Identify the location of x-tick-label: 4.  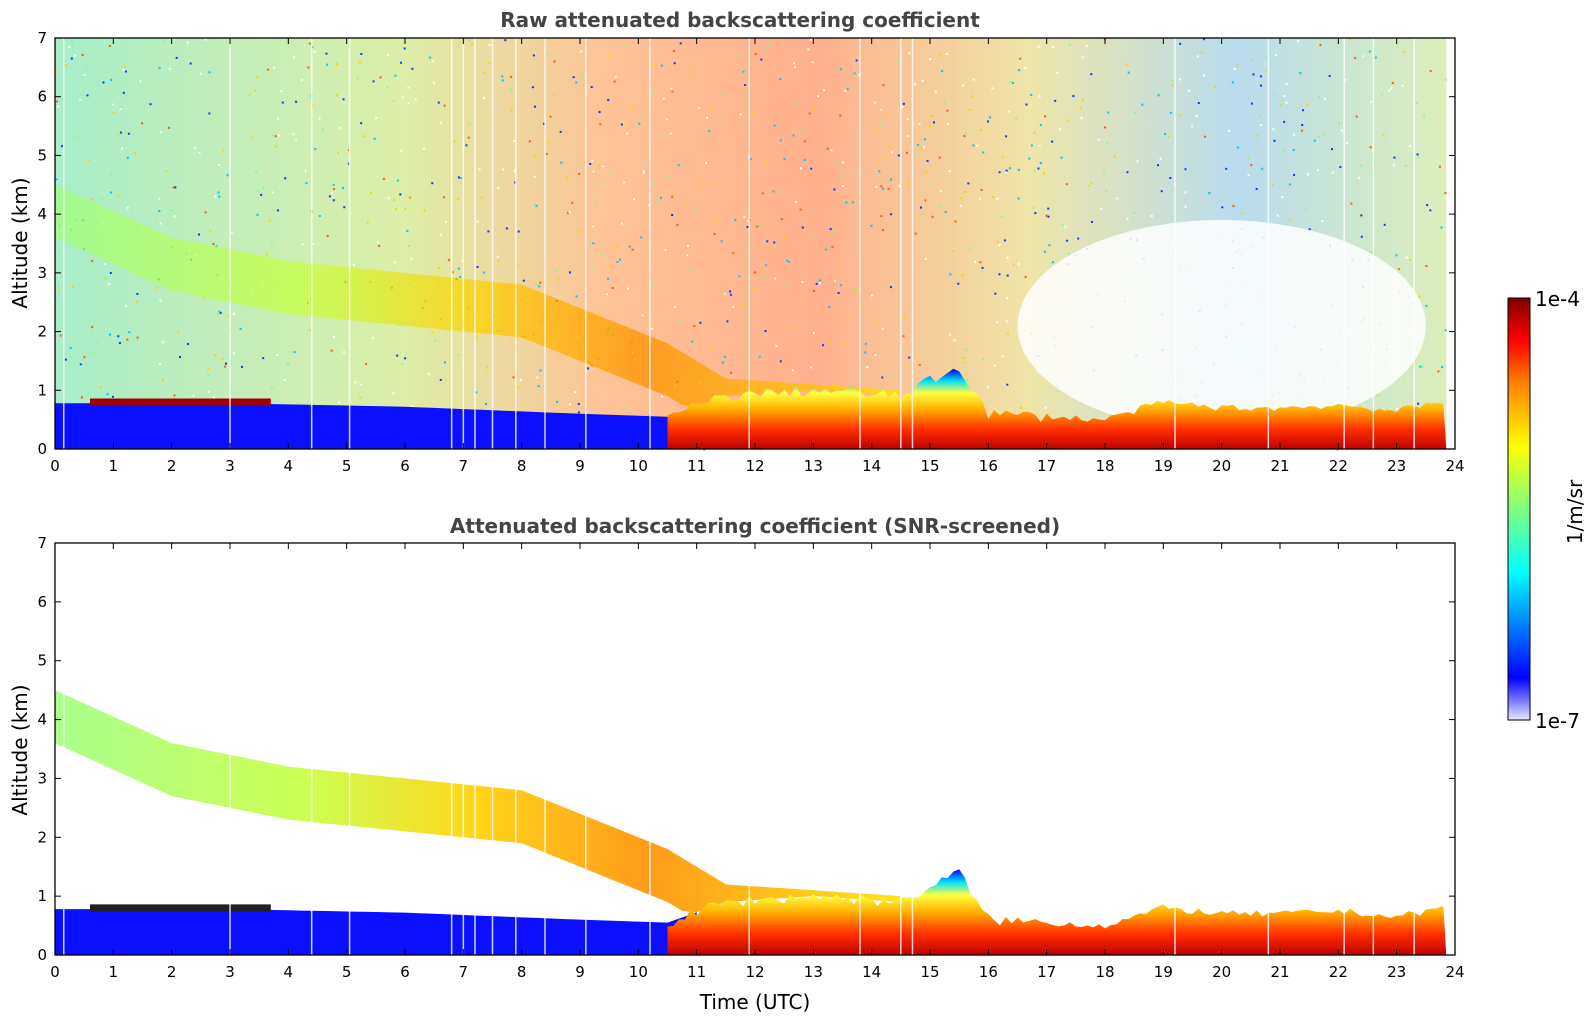
(289, 466).